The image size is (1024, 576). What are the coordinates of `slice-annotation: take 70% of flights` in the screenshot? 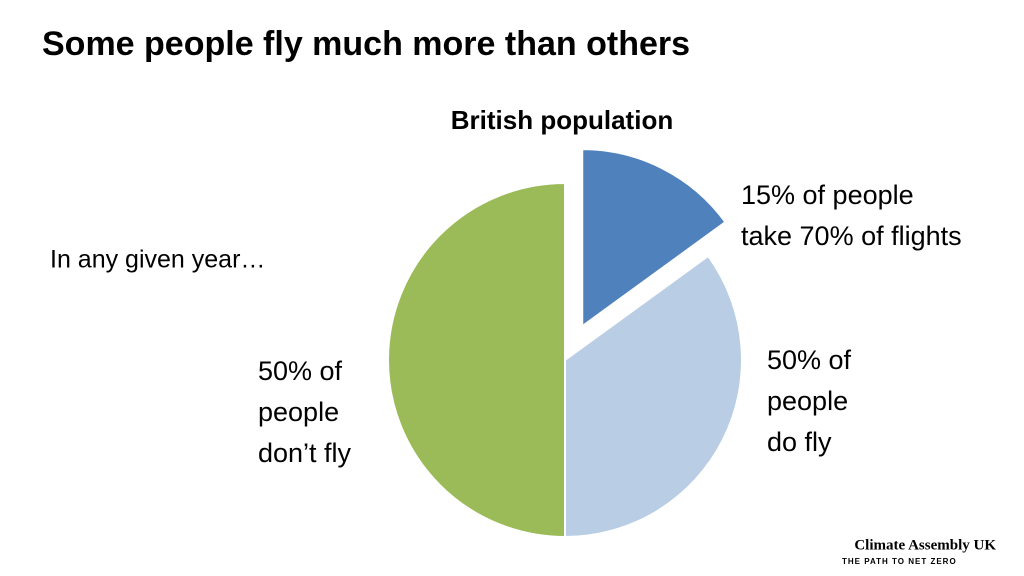 It's located at (851, 236).